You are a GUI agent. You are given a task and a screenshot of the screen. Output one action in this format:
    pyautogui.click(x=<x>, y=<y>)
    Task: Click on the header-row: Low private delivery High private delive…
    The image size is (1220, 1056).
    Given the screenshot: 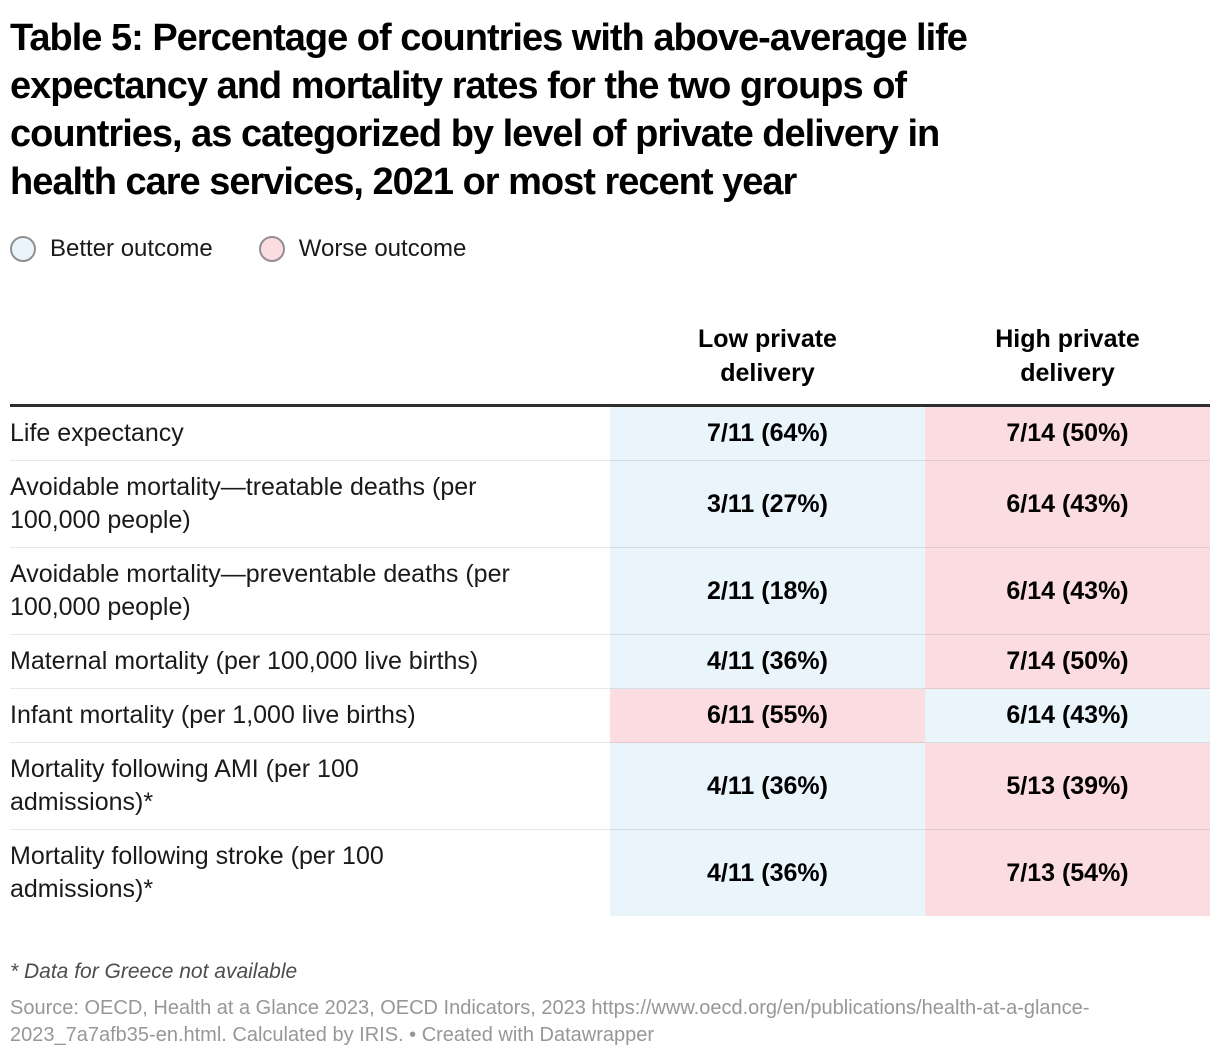 What is the action you would take?
    pyautogui.click(x=610, y=364)
    